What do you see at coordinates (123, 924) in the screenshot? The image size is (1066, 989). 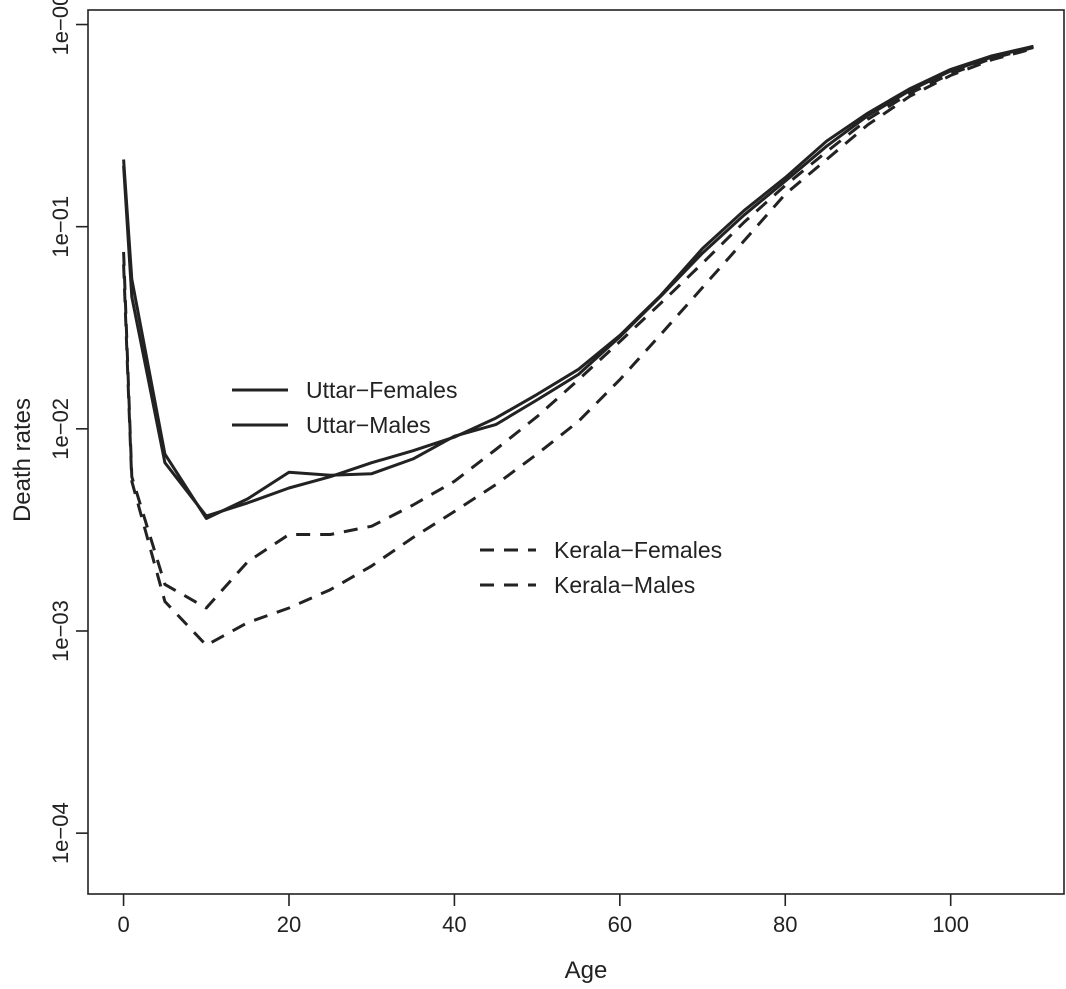 I see `x-tick-label: 0` at bounding box center [123, 924].